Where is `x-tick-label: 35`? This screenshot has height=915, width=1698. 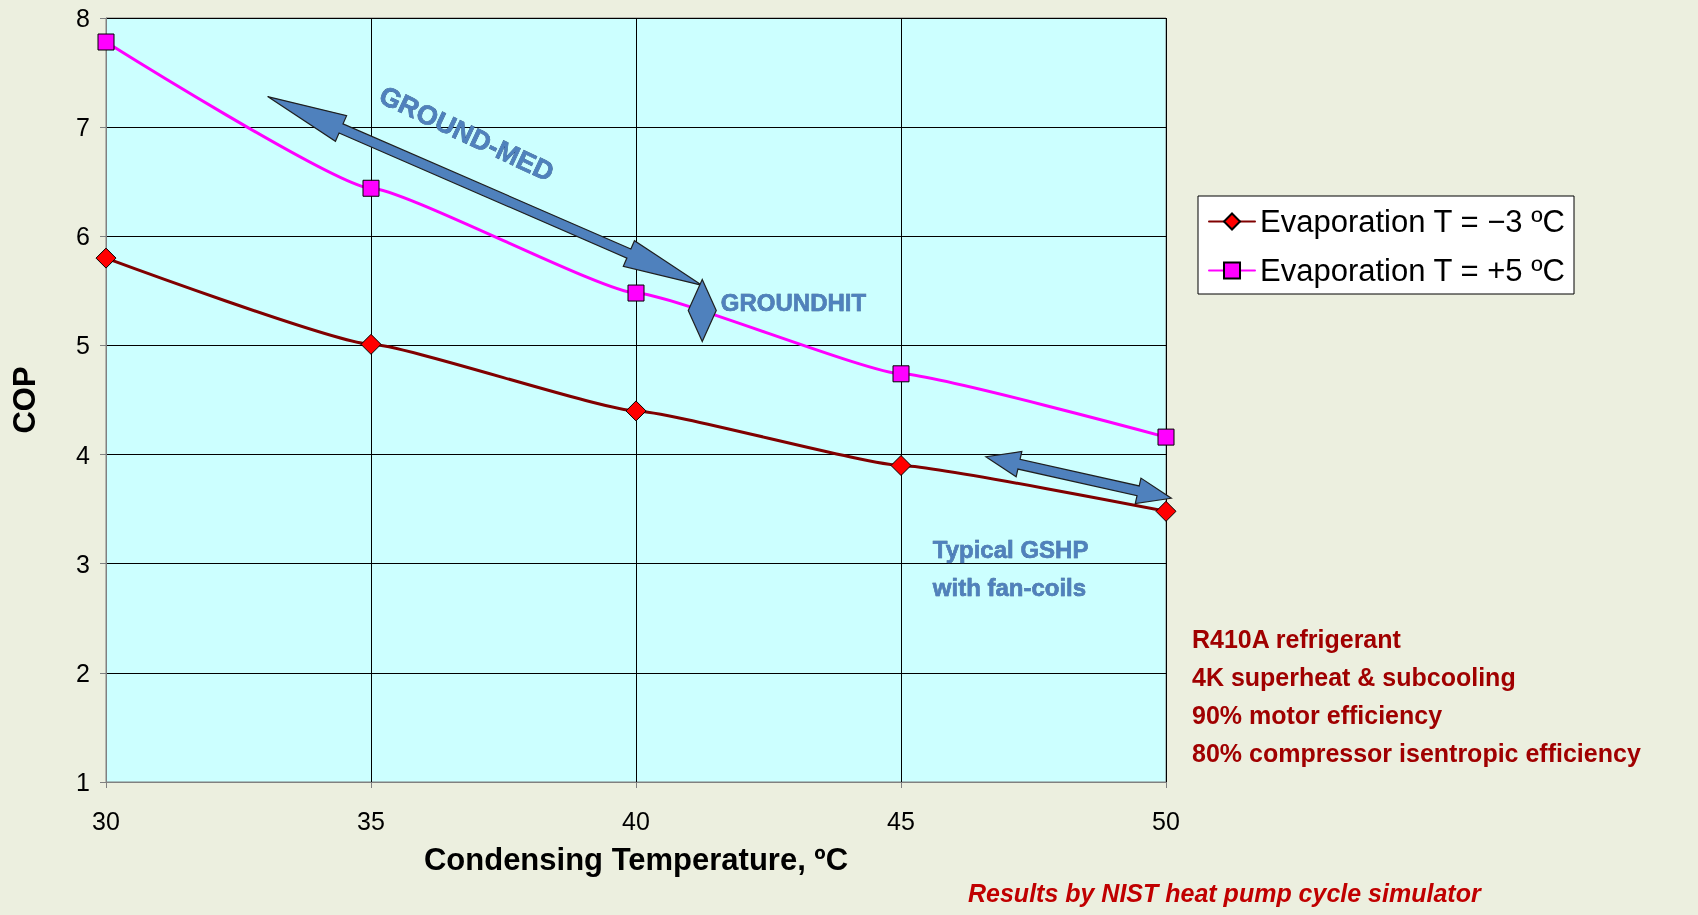
x-tick-label: 35 is located at coordinates (371, 820).